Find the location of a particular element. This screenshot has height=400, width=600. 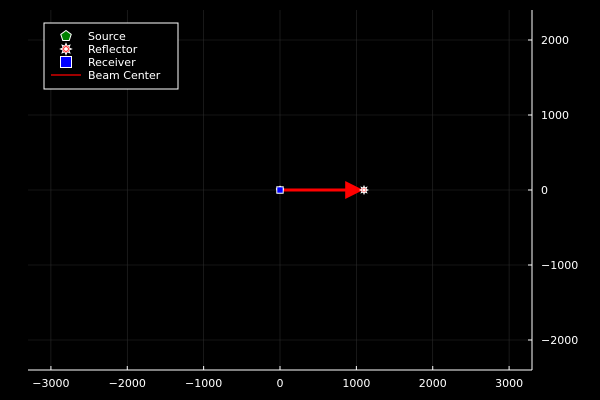

legend-source-swatch is located at coordinates (66, 35).